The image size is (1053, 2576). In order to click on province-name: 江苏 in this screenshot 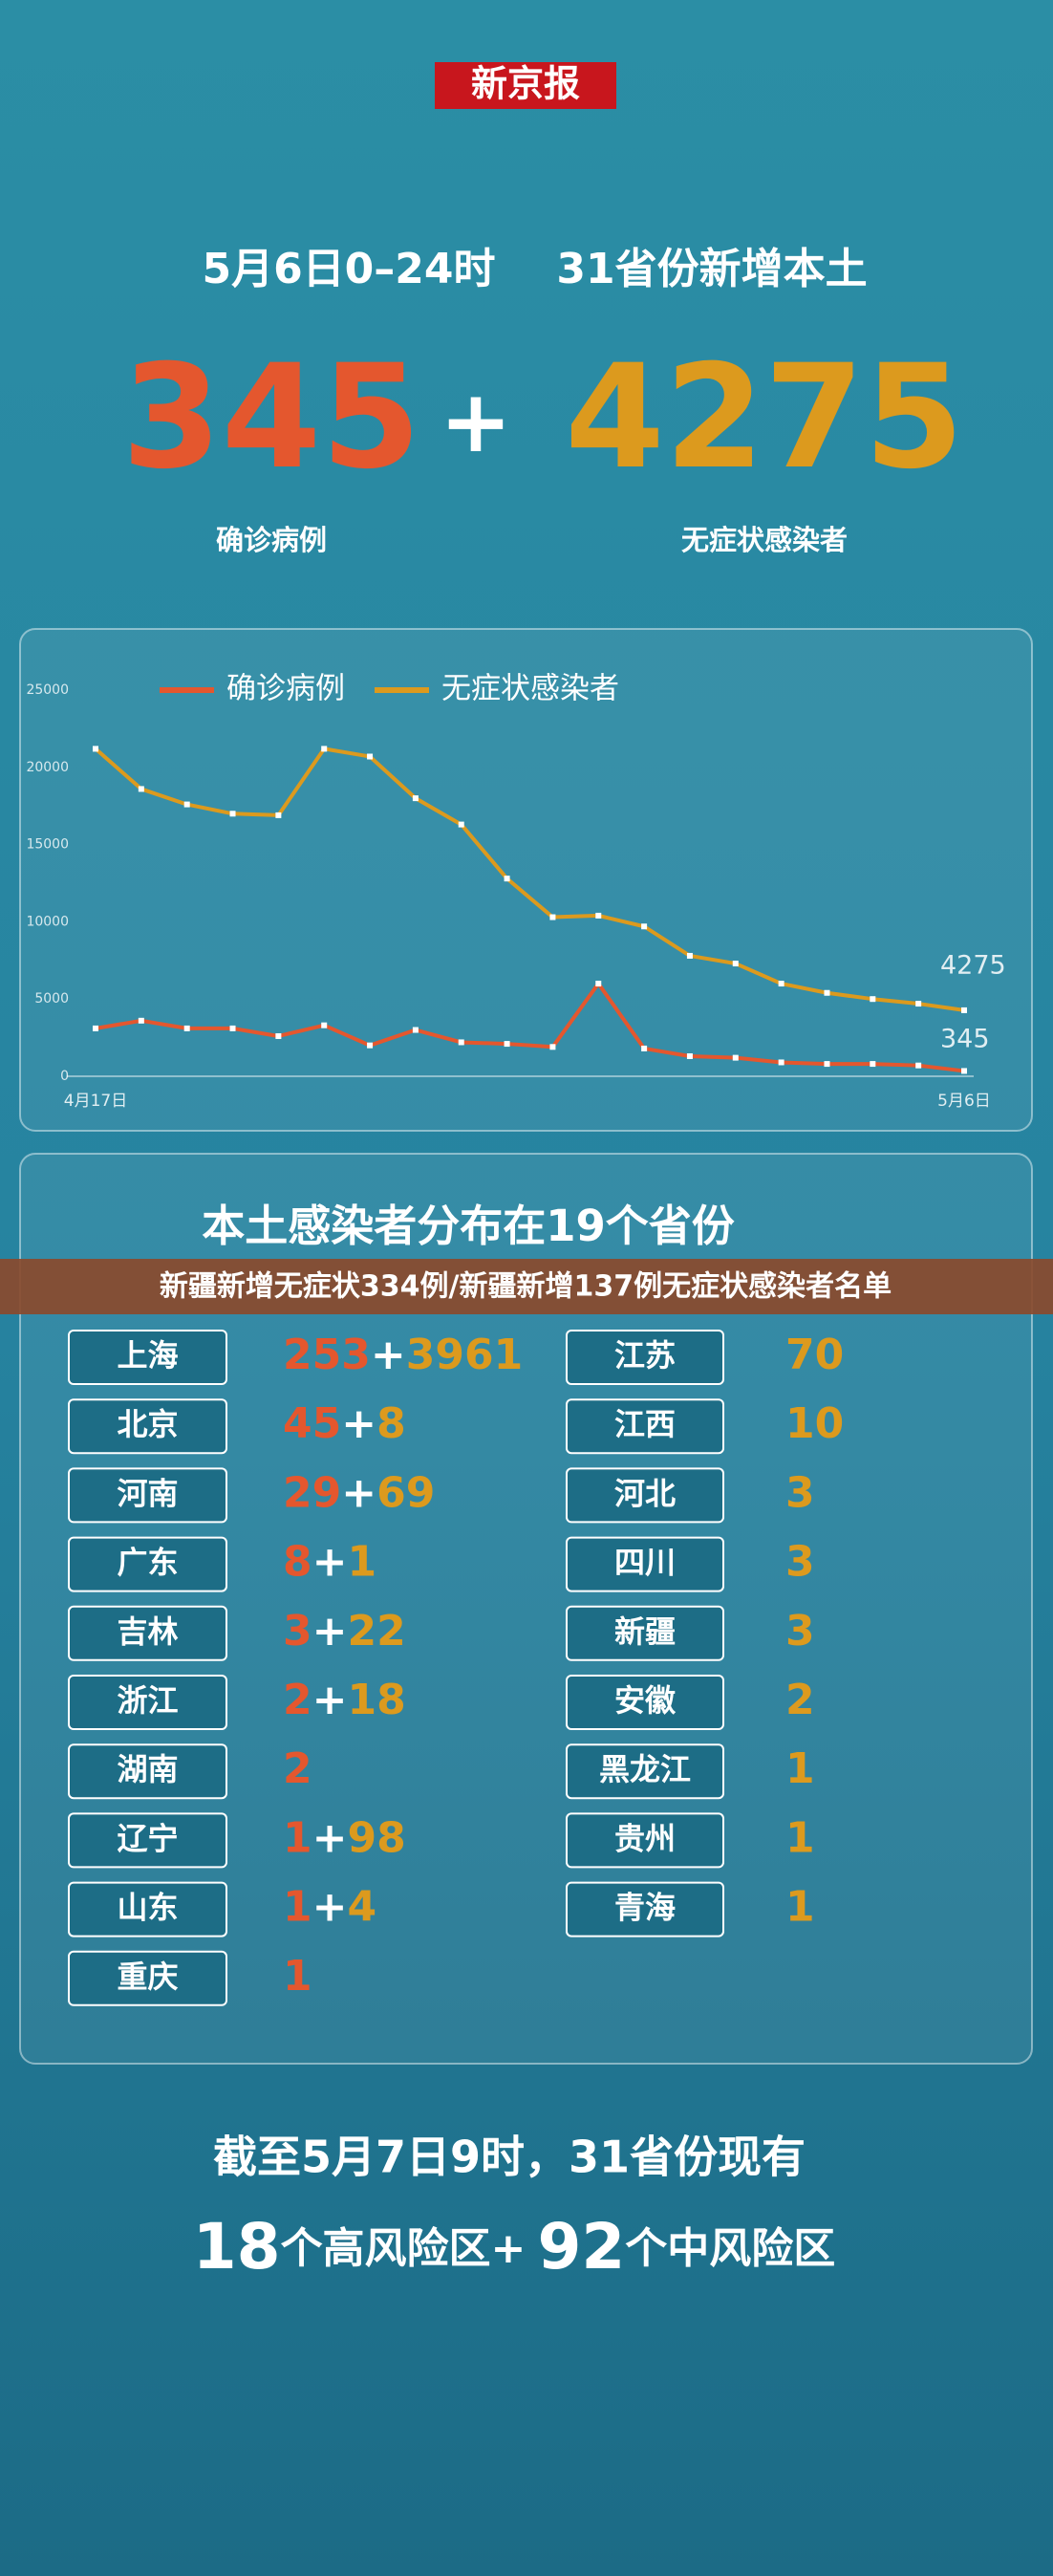, I will do `click(645, 1355)`.